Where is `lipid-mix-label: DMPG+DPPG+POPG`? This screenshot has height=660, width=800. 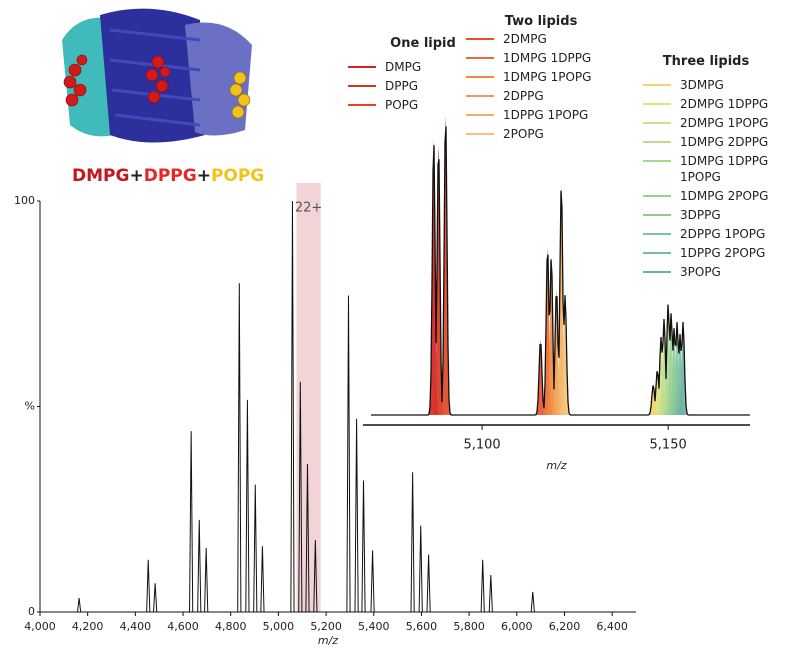 lipid-mix-label: DMPG+DPPG+POPG is located at coordinates (168, 176).